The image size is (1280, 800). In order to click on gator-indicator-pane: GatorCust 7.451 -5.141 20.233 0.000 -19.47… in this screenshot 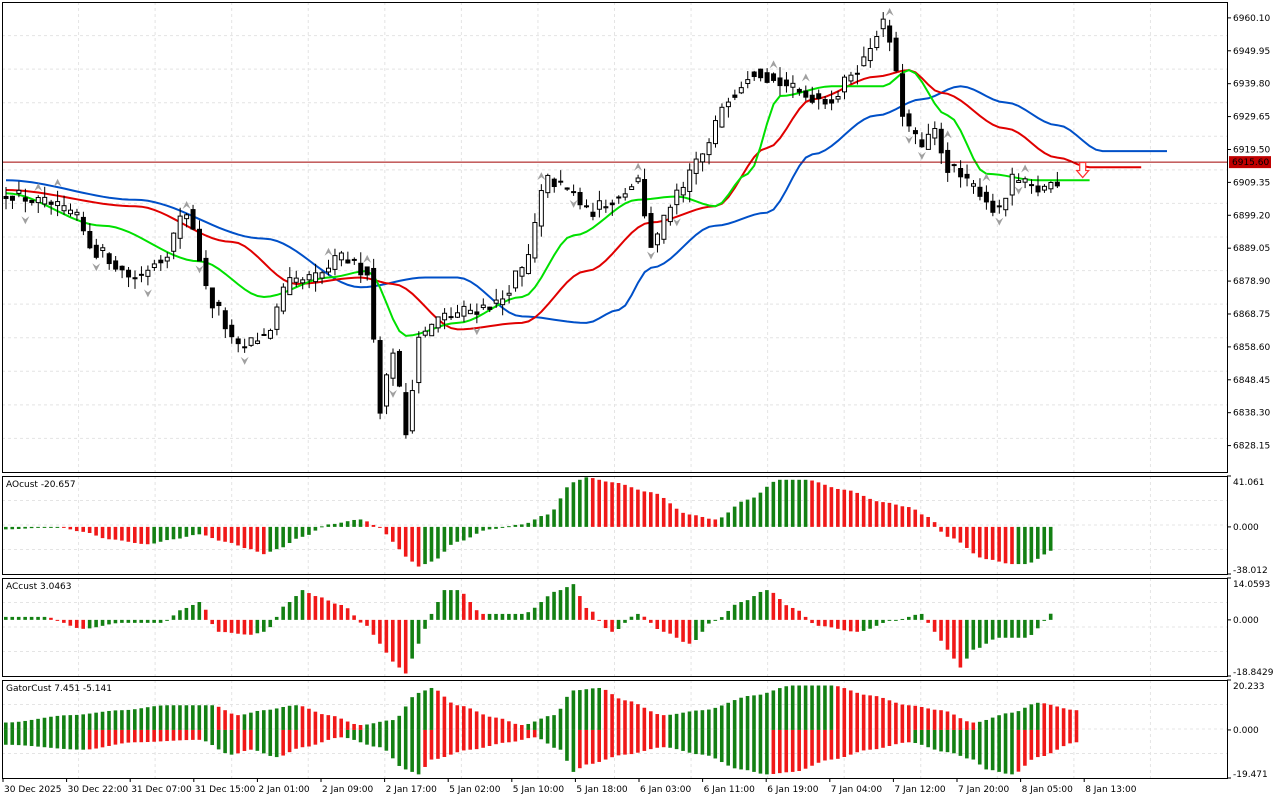, I will do `click(635, 729)`.